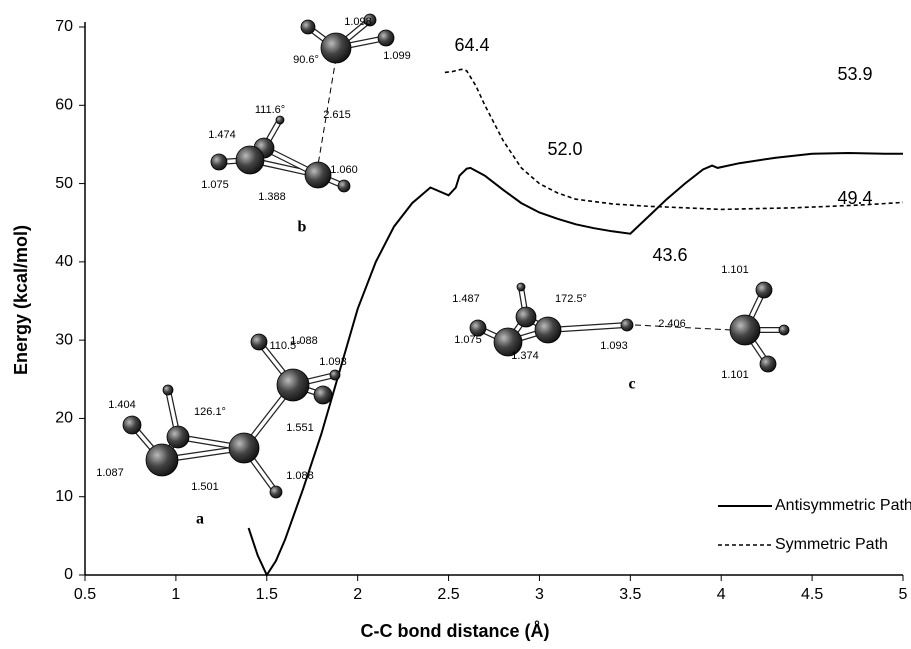 This screenshot has height=649, width=911. Describe the element at coordinates (854, 74) in the screenshot. I see `annotation: 53.9` at that location.